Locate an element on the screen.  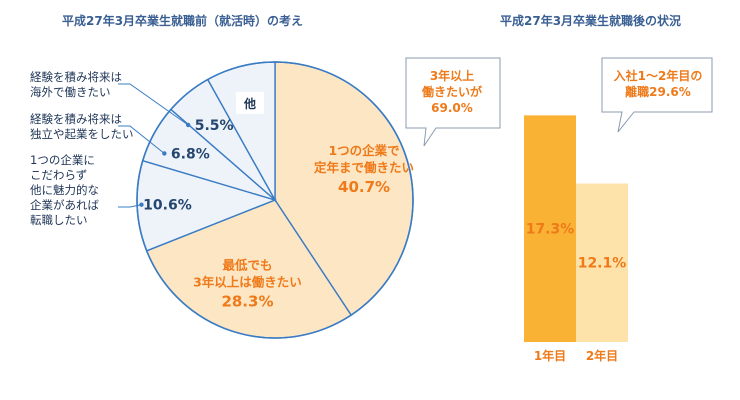
other-label: 他 is located at coordinates (249, 103).